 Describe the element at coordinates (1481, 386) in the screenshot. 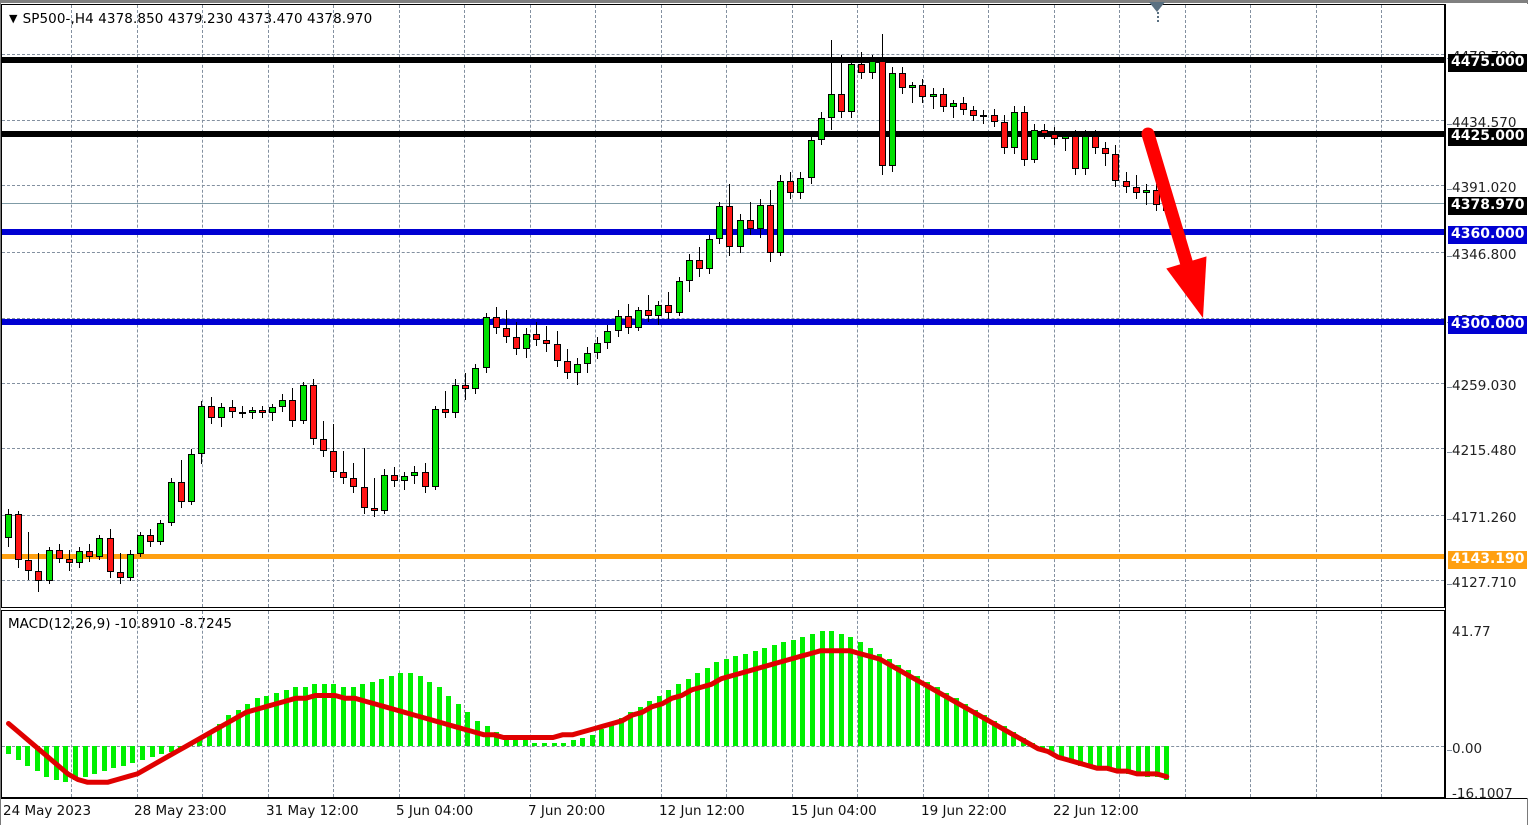

I see `price-tick-label: 4259.030` at that location.